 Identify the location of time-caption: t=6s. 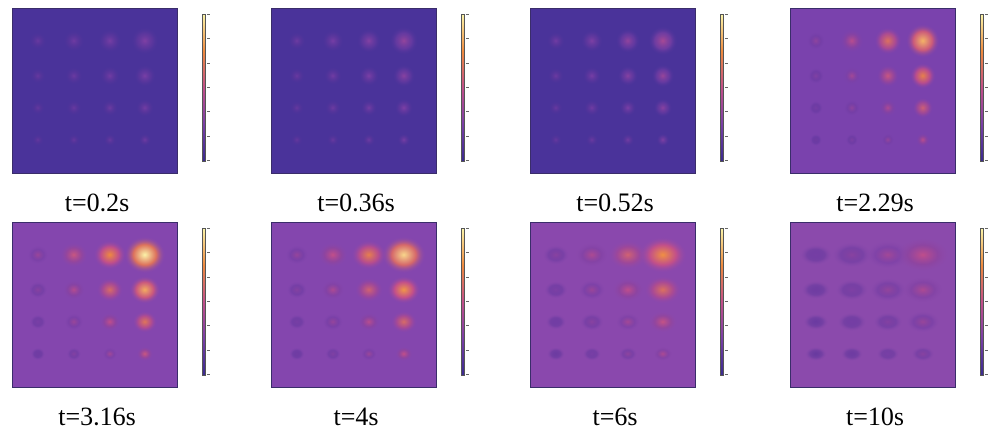
(615, 416).